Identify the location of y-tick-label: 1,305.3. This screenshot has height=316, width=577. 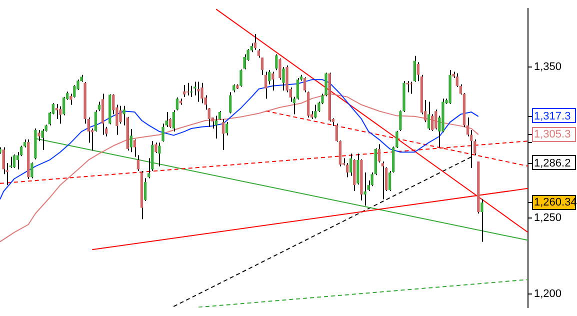
(552, 134).